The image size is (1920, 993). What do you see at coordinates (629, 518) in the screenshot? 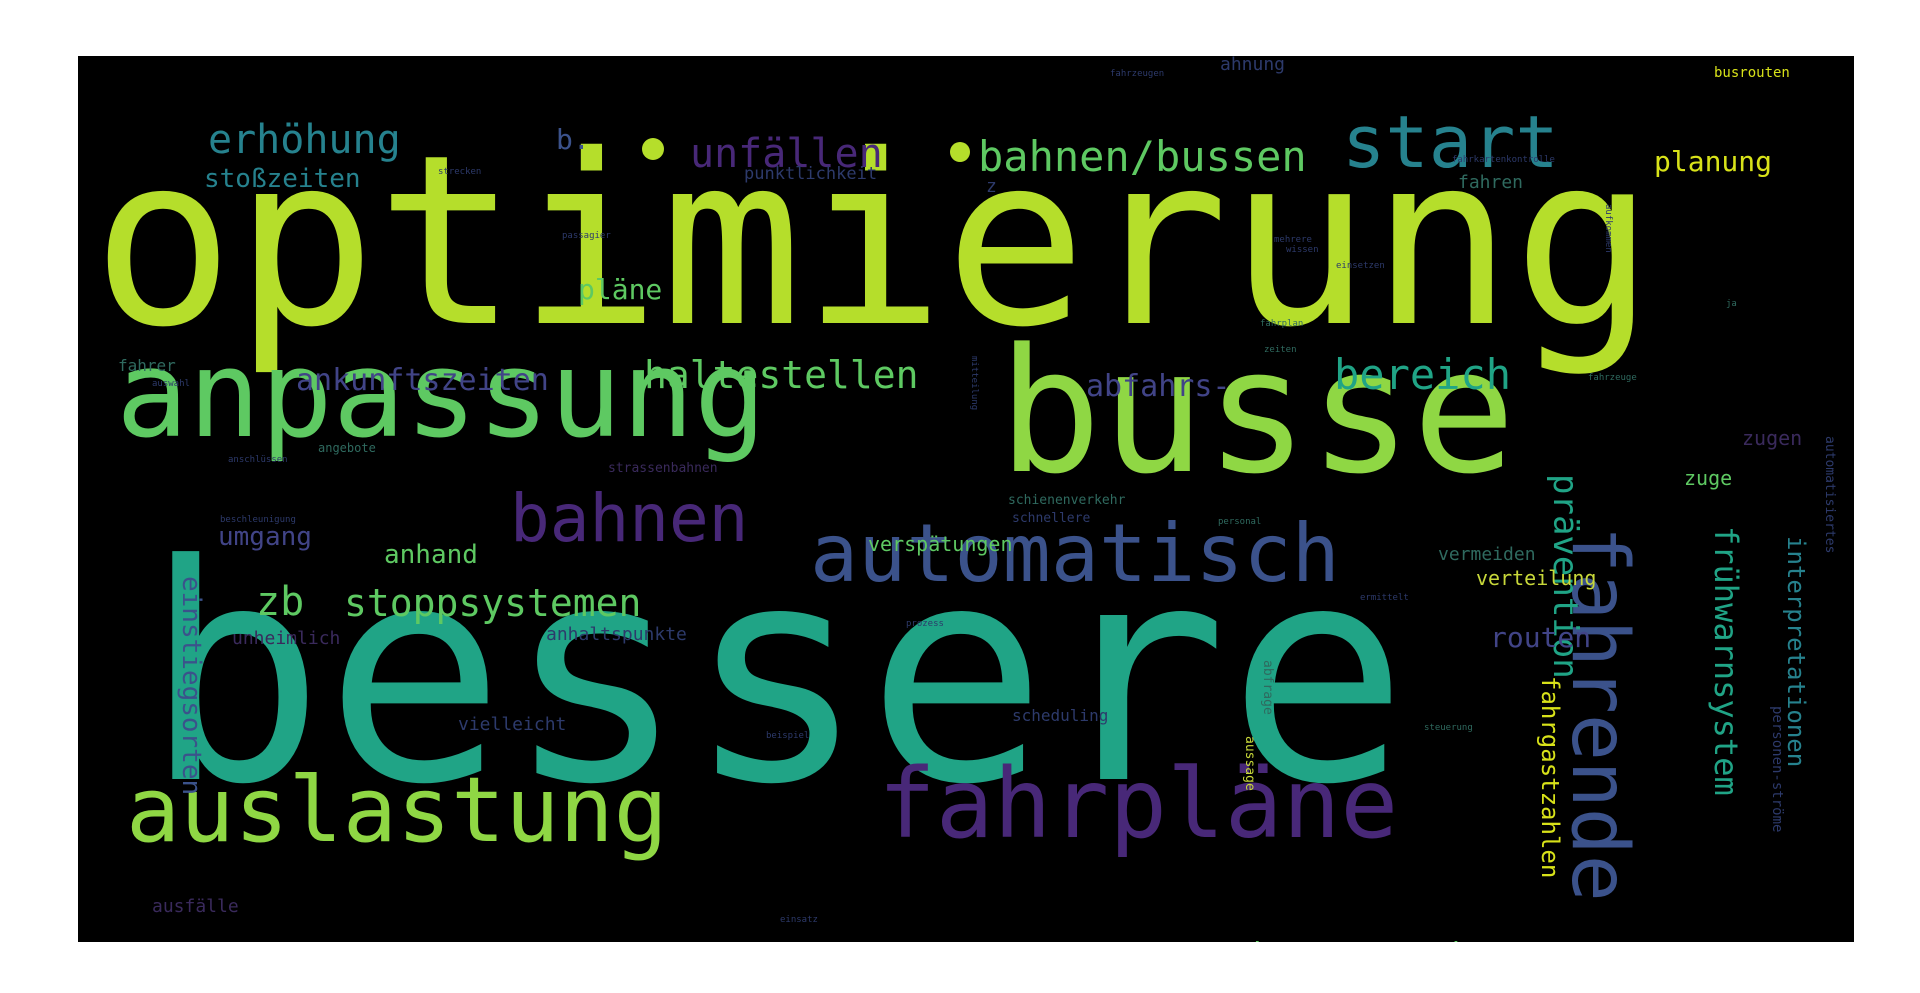
I see `word-bahnen: bahnen` at bounding box center [629, 518].